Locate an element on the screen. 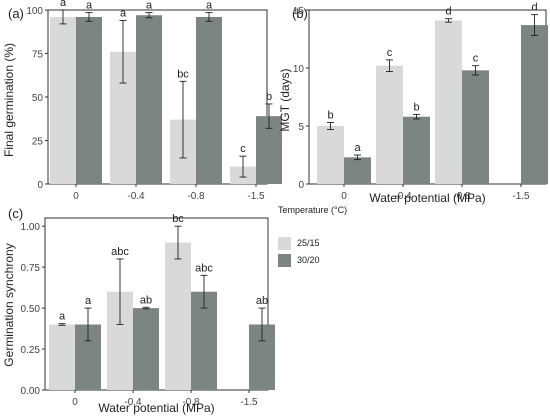 This screenshot has height=419, width=550. y-tick-label: 5 is located at coordinates (301, 127).